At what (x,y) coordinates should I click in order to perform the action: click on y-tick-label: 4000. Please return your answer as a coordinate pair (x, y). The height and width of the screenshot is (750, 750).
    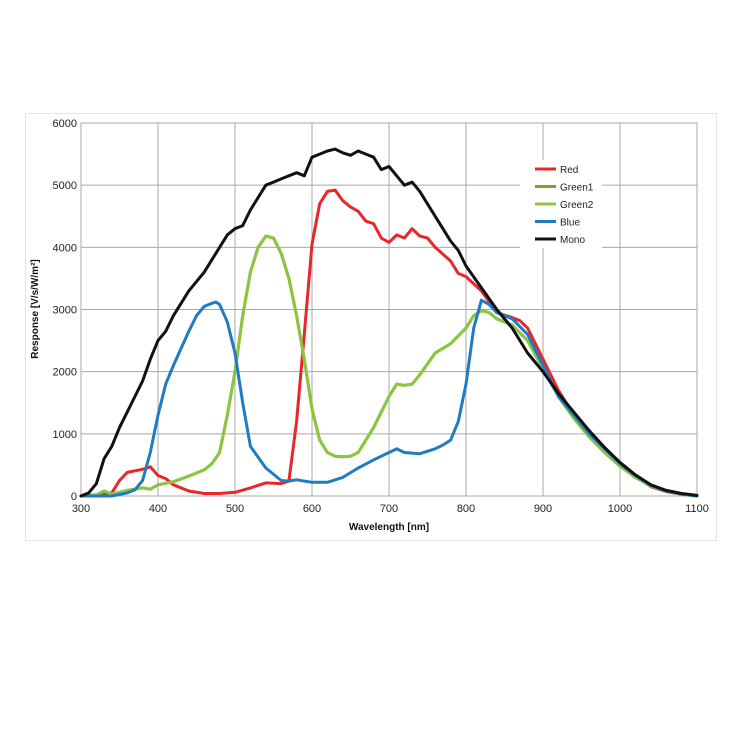
    Looking at the image, I should click on (65, 248).